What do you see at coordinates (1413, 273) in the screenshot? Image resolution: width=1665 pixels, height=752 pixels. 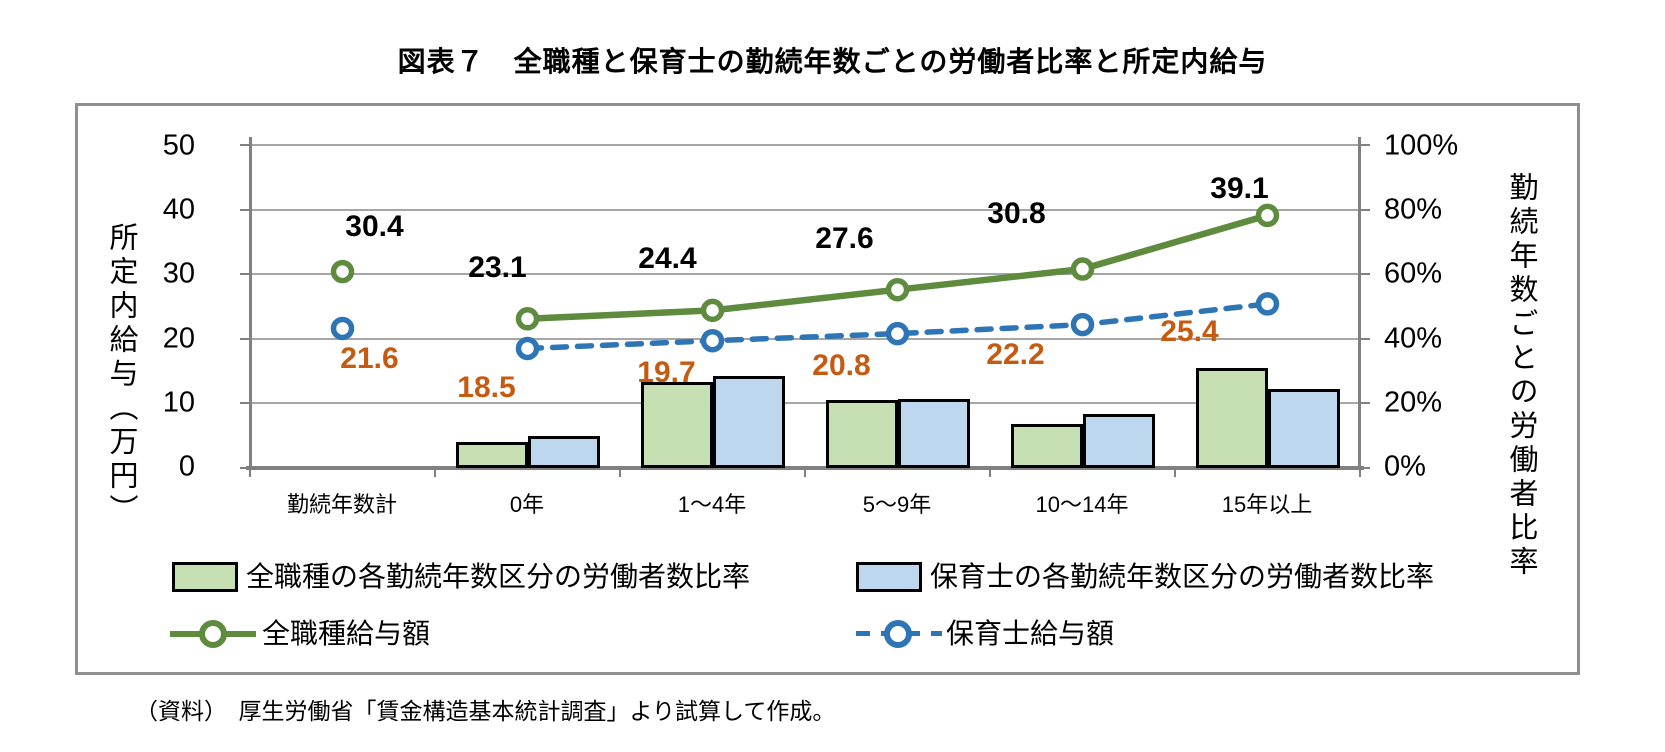 I see `right-axis-tick: 60%` at bounding box center [1413, 273].